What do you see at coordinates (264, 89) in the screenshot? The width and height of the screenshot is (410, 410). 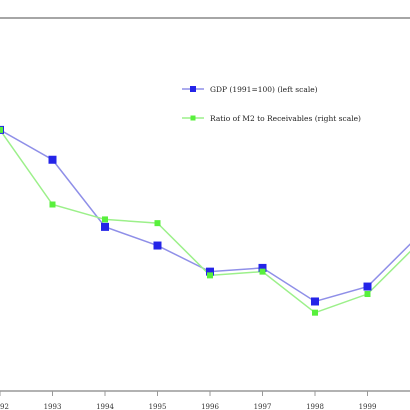 I see `legend-label-0: GDP (1991=100) (left scale)` at bounding box center [264, 89].